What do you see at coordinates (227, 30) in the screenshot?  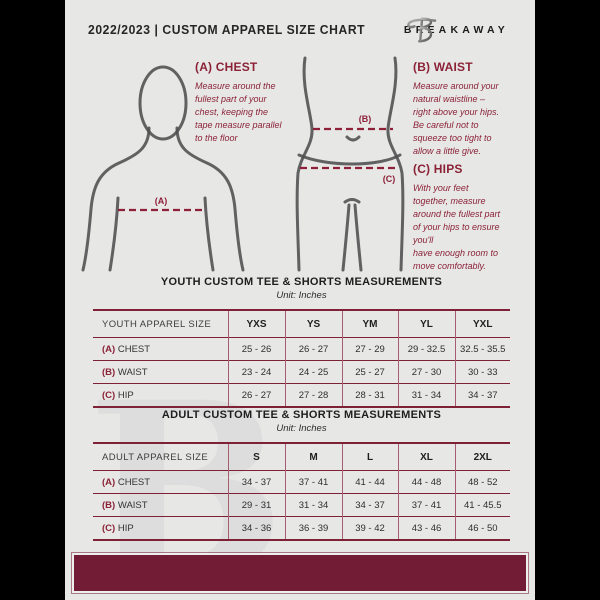 I see `page-title: 2022/2023 | CUSTOM APPAREL SIZE CHART` at bounding box center [227, 30].